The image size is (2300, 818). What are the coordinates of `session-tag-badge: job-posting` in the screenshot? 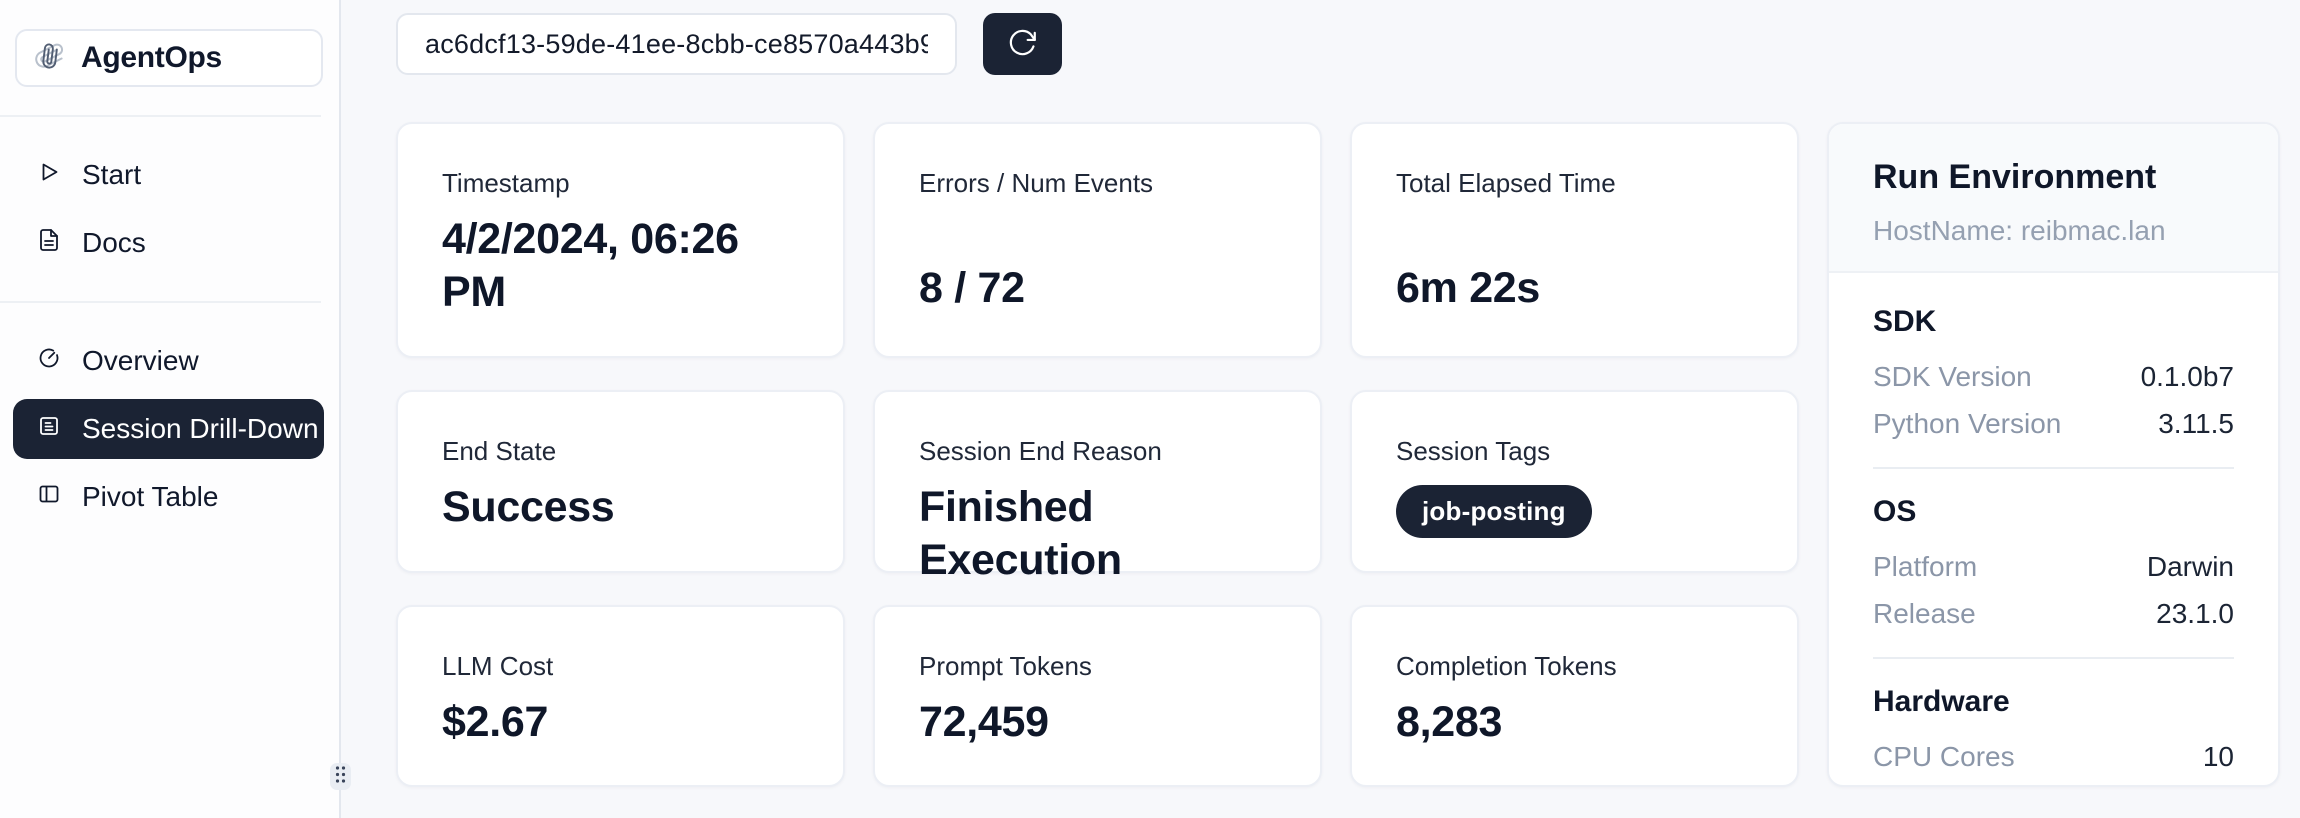 It's located at (1494, 512).